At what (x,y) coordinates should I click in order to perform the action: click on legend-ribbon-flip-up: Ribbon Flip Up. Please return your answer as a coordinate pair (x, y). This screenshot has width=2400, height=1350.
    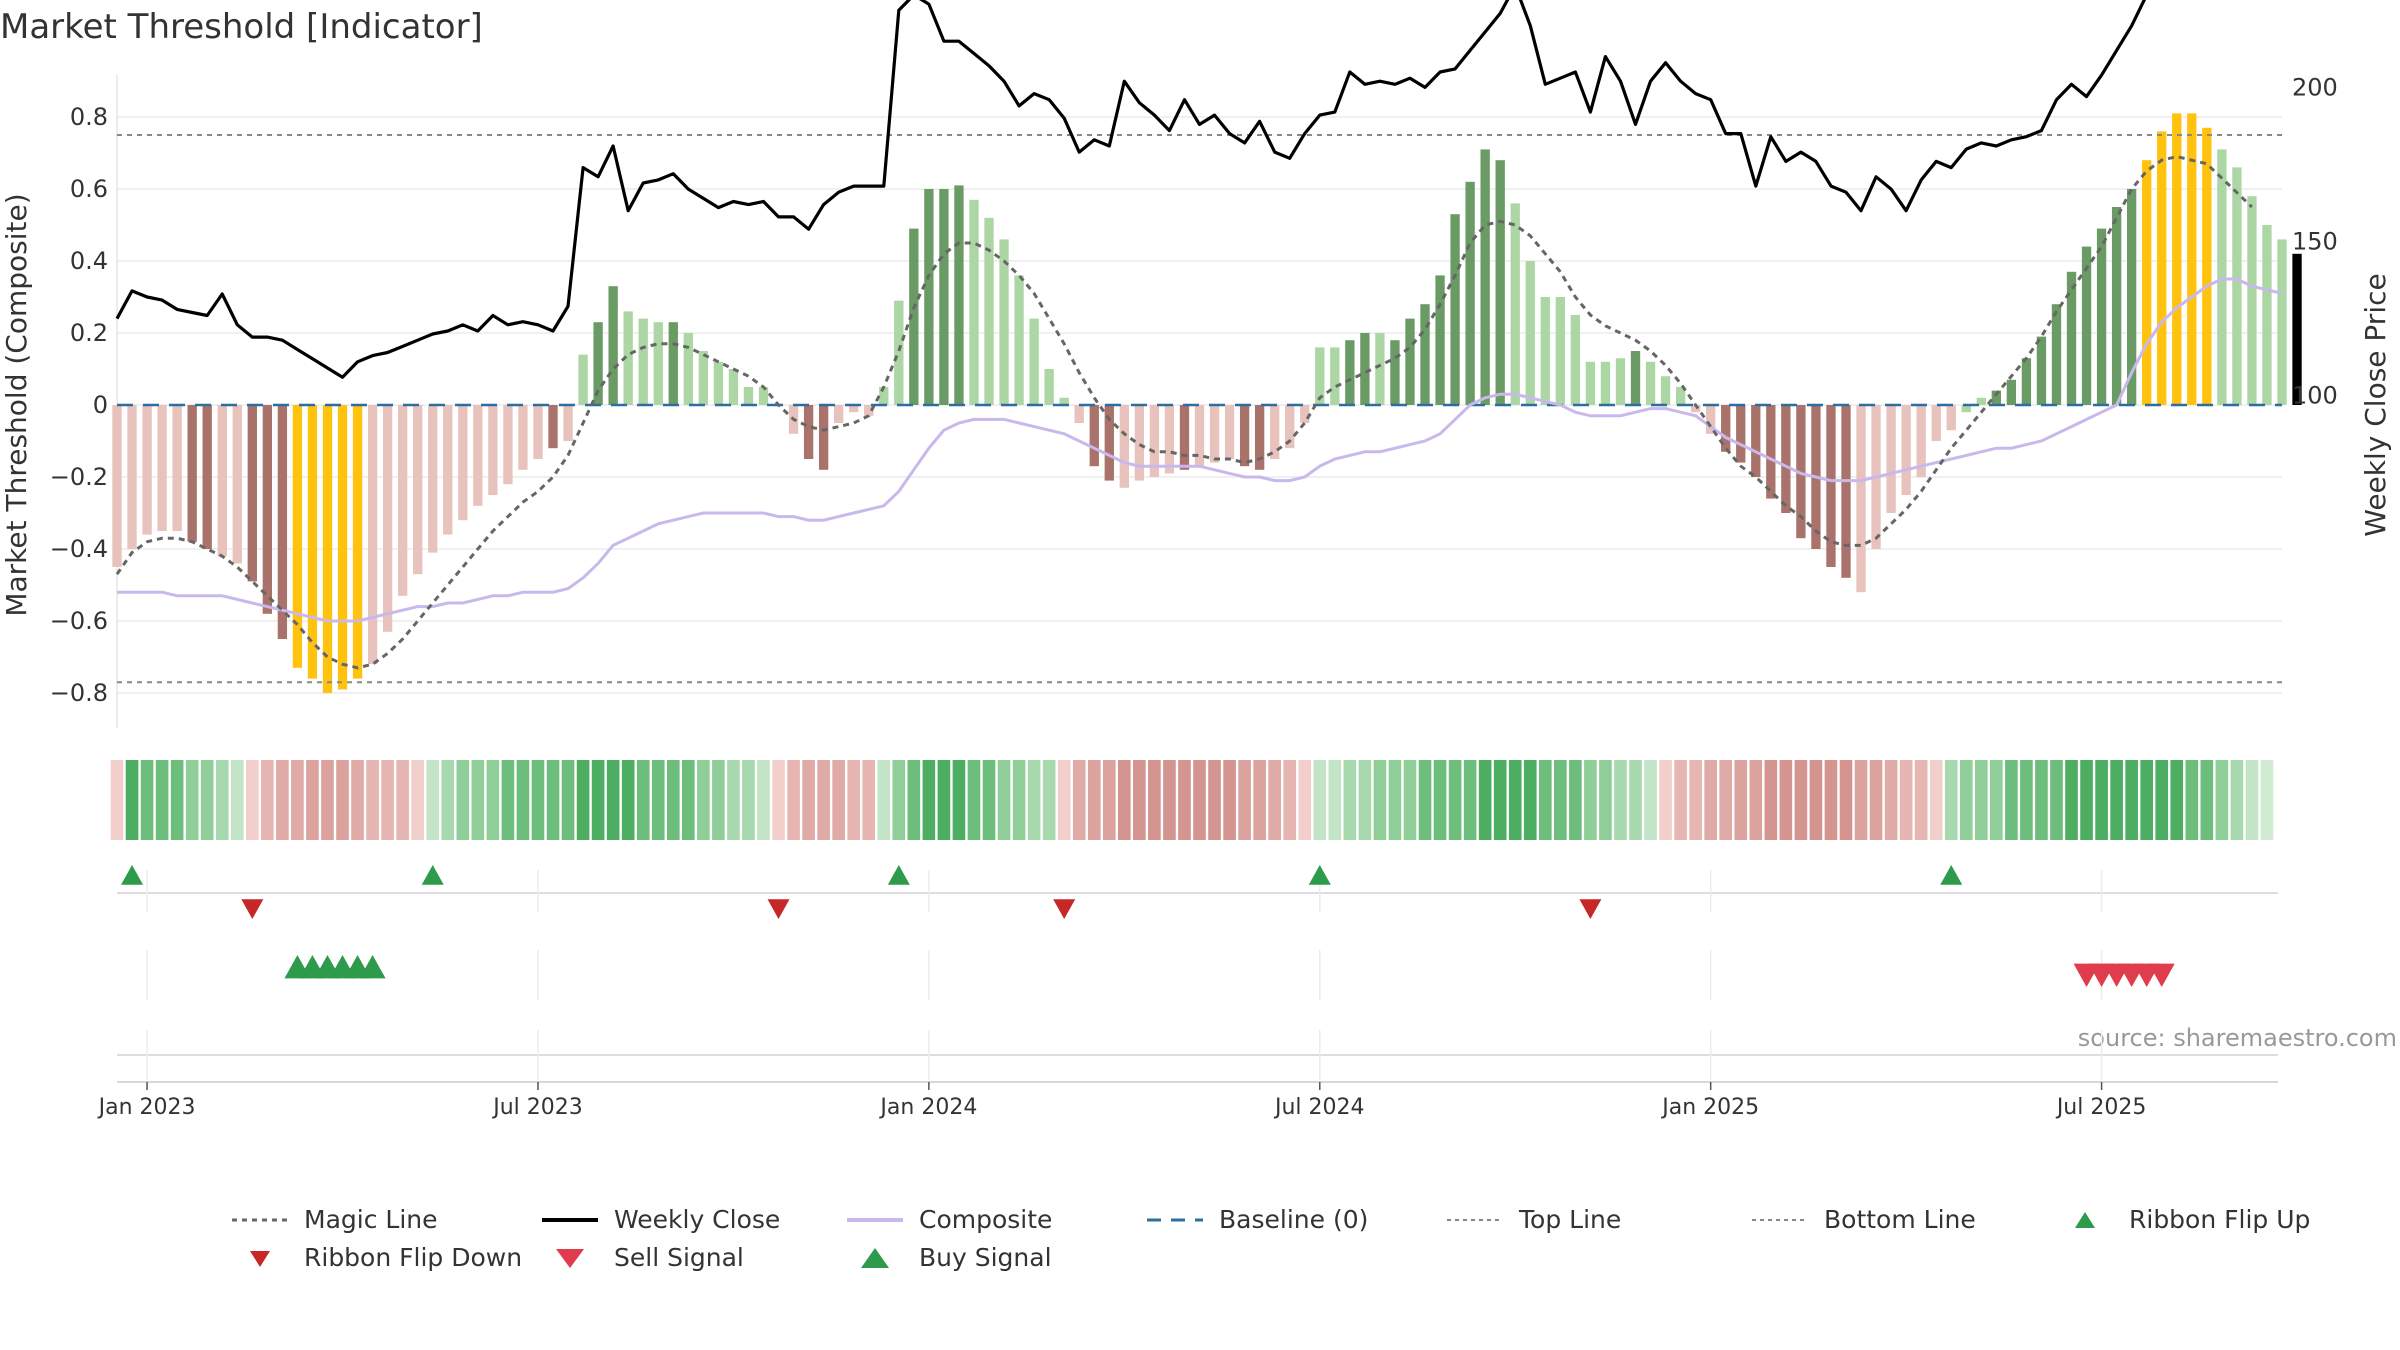
    Looking at the image, I should click on (2182, 1219).